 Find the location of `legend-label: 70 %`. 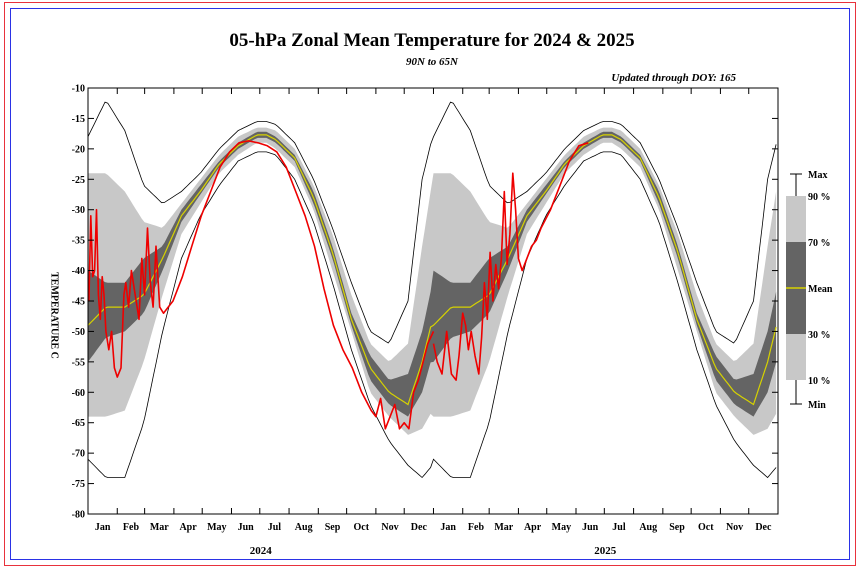

legend-label: 70 % is located at coordinates (819, 243).